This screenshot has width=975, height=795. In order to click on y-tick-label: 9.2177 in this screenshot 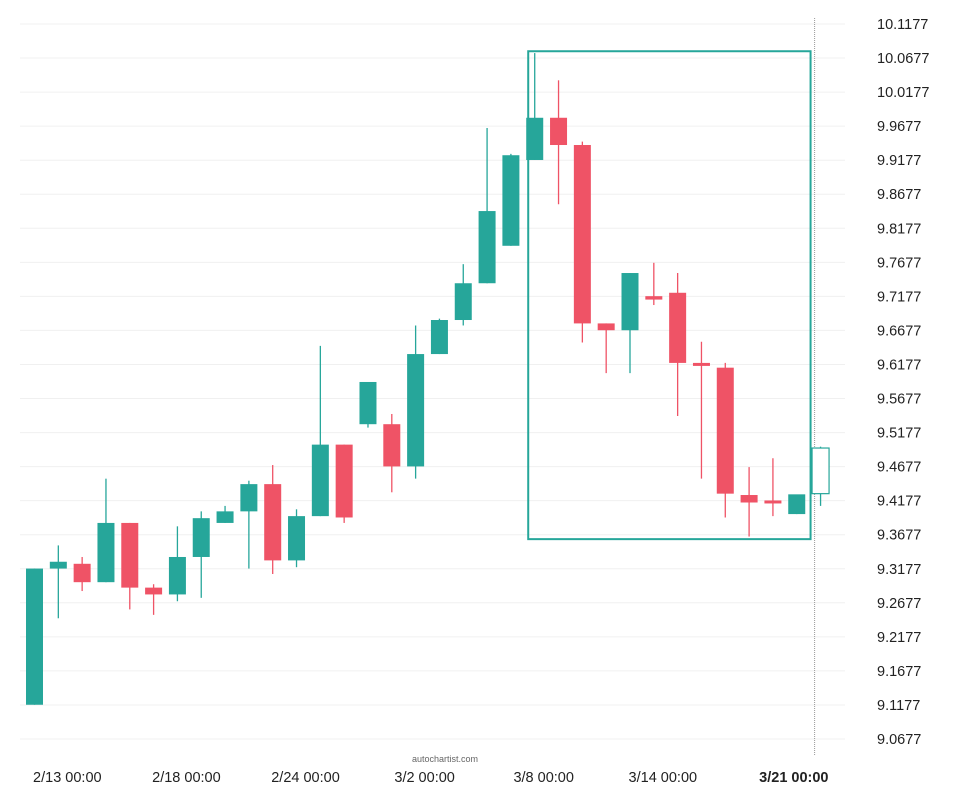, I will do `click(899, 638)`.